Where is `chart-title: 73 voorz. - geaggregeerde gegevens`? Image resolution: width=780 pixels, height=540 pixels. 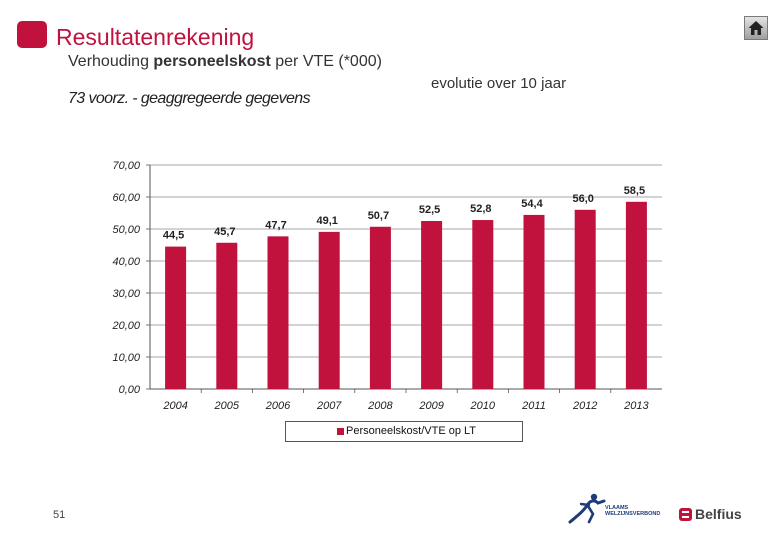
chart-title: 73 voorz. - geaggregeerde gegevens is located at coordinates (189, 98).